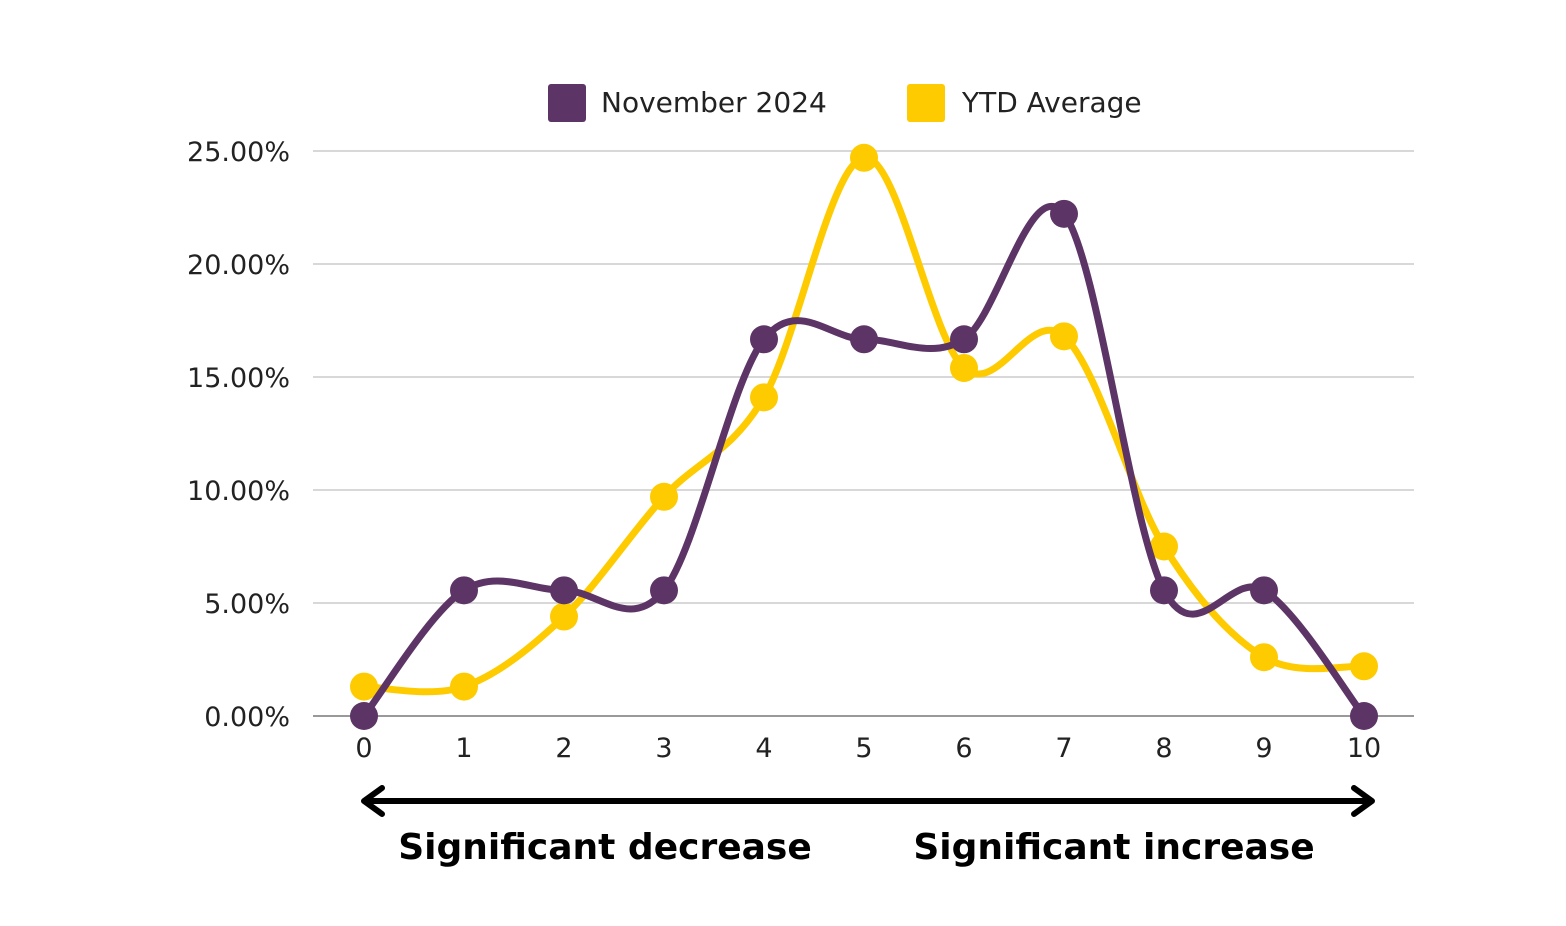  Describe the element at coordinates (868, 801) in the screenshot. I see `scale-arrow` at that location.